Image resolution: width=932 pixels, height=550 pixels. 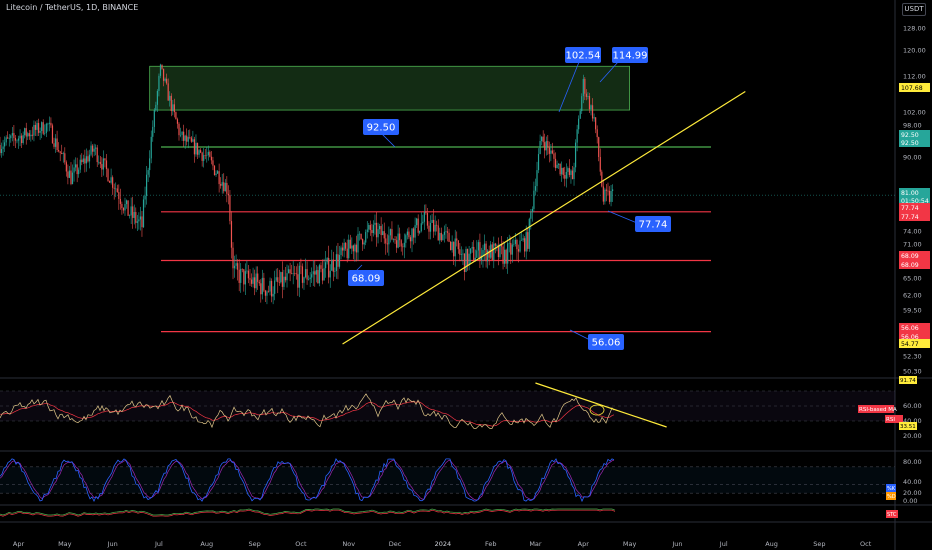 What do you see at coordinates (443, 544) in the screenshot?
I see `x-axis-label: 2024` at bounding box center [443, 544].